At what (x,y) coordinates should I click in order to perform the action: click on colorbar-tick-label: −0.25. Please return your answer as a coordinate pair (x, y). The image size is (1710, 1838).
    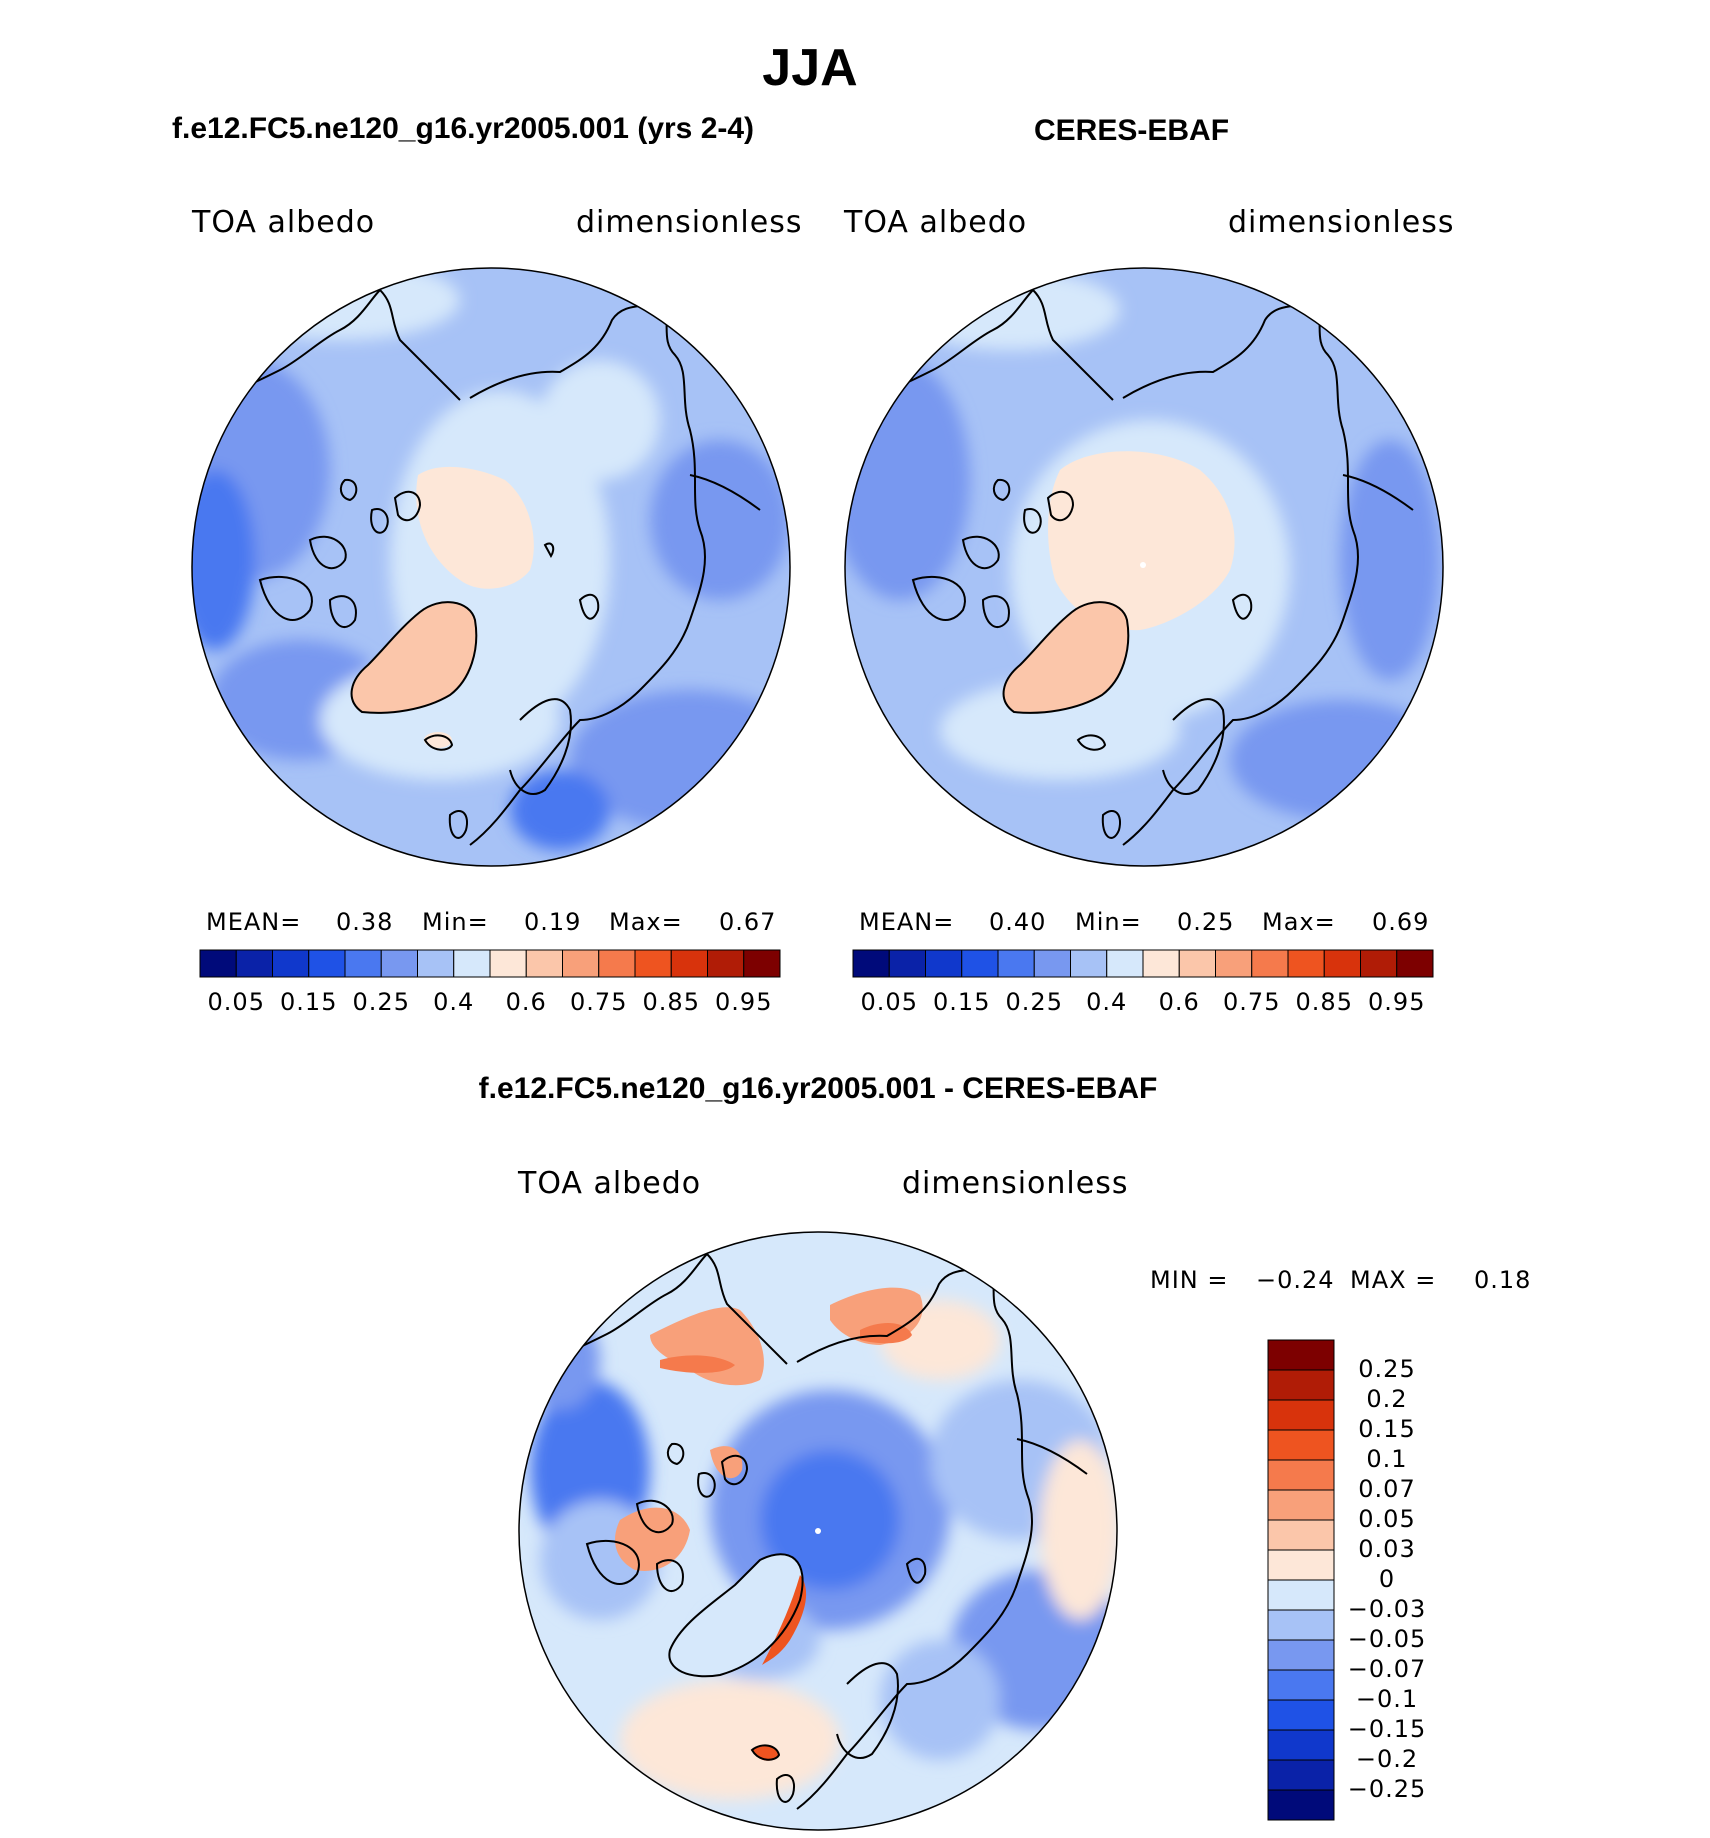
    Looking at the image, I should click on (1387, 1789).